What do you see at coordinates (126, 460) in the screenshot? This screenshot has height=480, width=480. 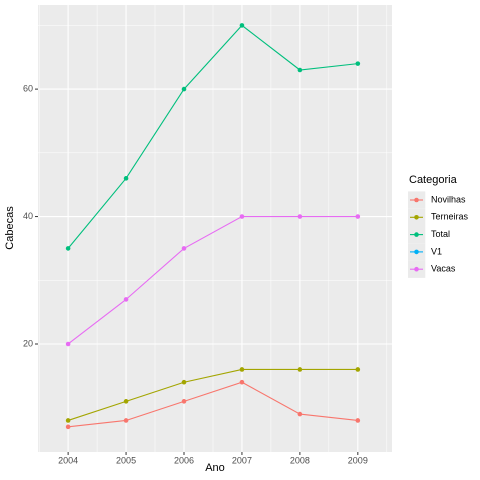 I see `x-tick-label: 2005` at bounding box center [126, 460].